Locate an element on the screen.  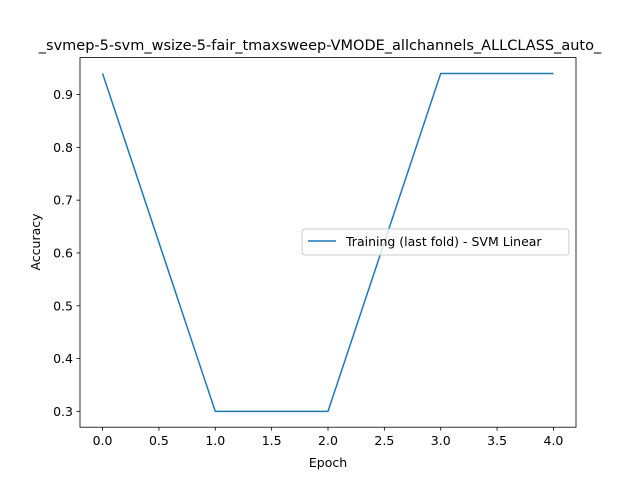
y-tick-label: 0.8 is located at coordinates (63, 147).